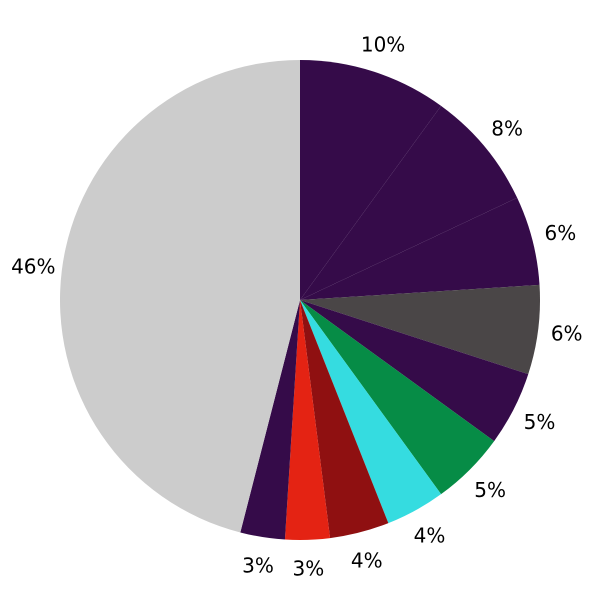 The height and width of the screenshot is (600, 600). What do you see at coordinates (367, 560) in the screenshot?
I see `pie-slice-label-7: 4%` at bounding box center [367, 560].